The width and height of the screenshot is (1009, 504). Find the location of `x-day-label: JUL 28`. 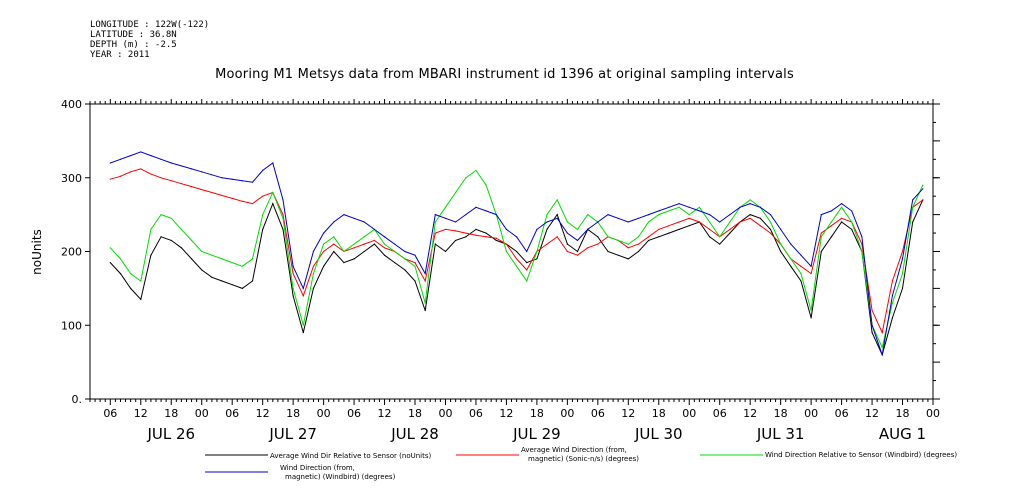

x-day-label: JUL 28 is located at coordinates (414, 434).